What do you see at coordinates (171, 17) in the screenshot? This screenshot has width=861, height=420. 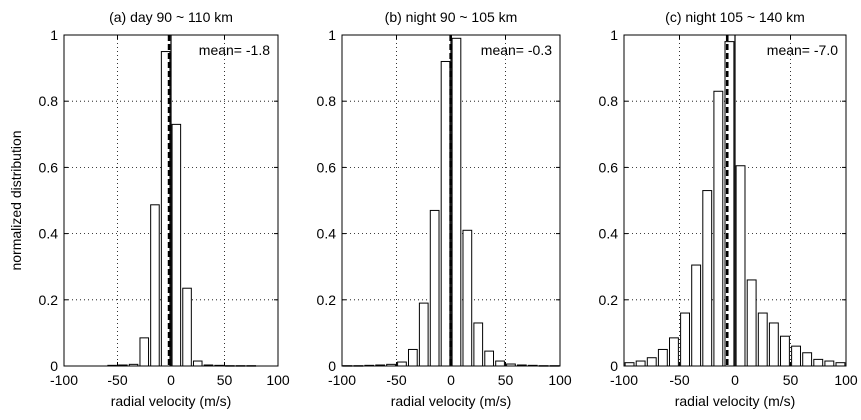 I see `panel-title: (a) day 90 ~ 110 km` at bounding box center [171, 17].